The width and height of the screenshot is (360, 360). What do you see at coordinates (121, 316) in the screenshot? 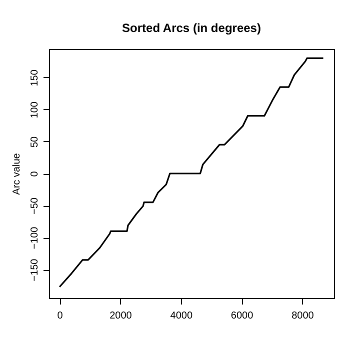
I see `x-tick-label: 2000` at bounding box center [121, 316].